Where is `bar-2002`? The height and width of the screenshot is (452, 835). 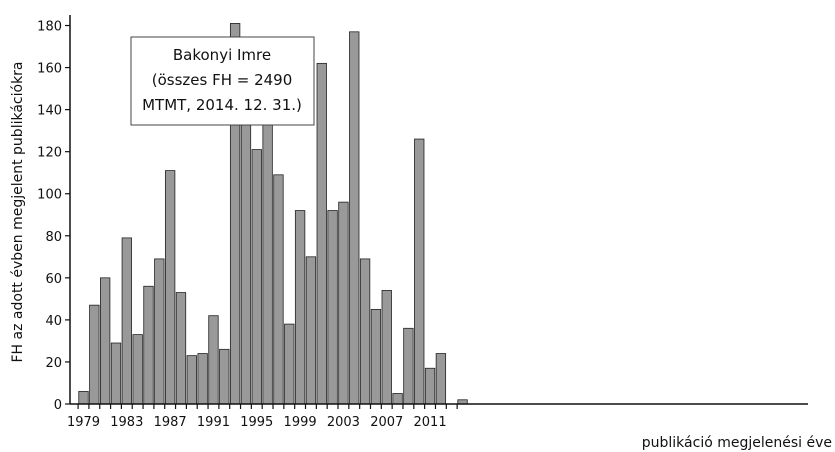
bar-2002 is located at coordinates (332, 307).